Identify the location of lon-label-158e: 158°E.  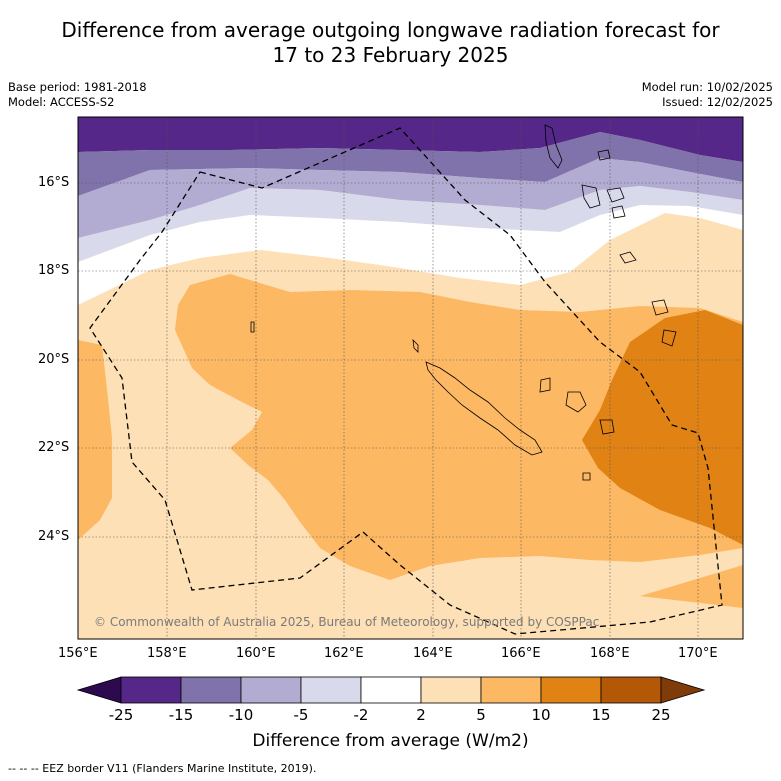
(167, 653).